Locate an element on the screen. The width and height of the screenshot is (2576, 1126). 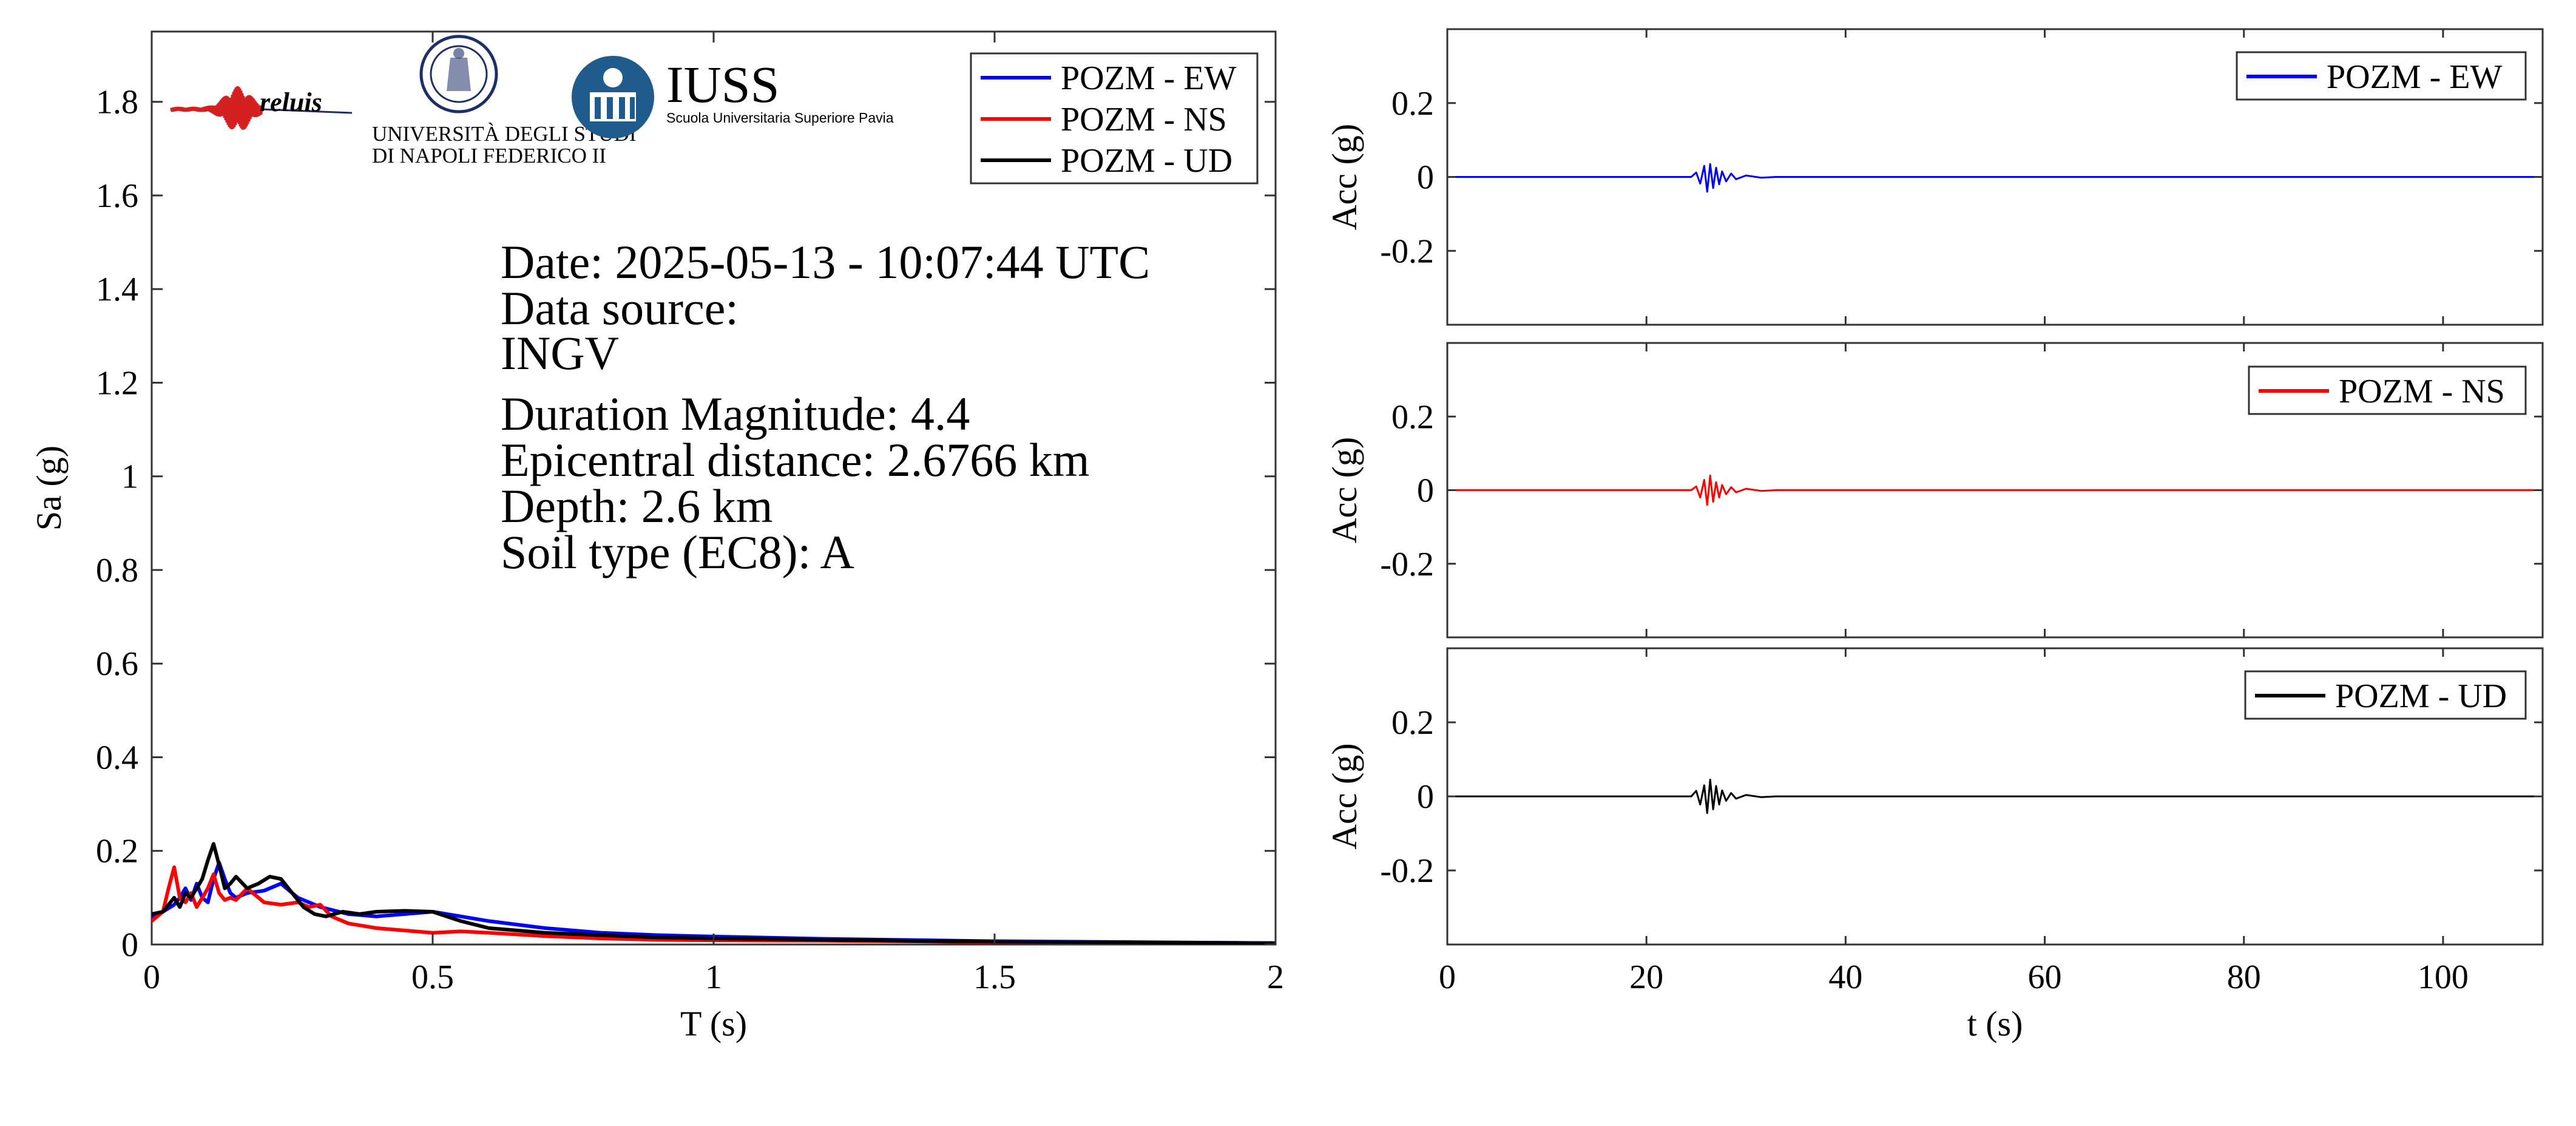
legend: POZM - UD is located at coordinates (2385, 695).